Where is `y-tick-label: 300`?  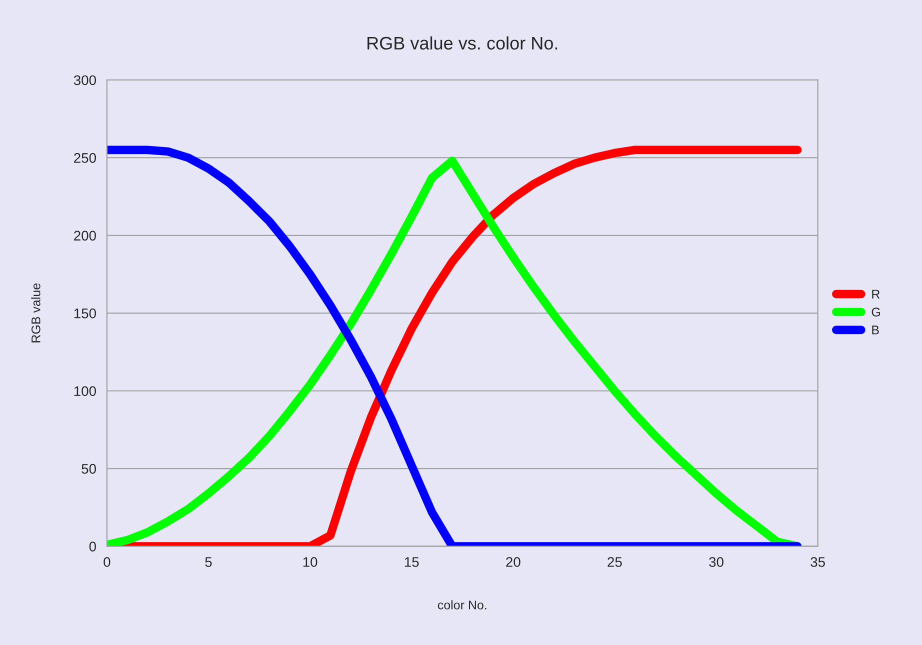
y-tick-label: 300 is located at coordinates (85, 80).